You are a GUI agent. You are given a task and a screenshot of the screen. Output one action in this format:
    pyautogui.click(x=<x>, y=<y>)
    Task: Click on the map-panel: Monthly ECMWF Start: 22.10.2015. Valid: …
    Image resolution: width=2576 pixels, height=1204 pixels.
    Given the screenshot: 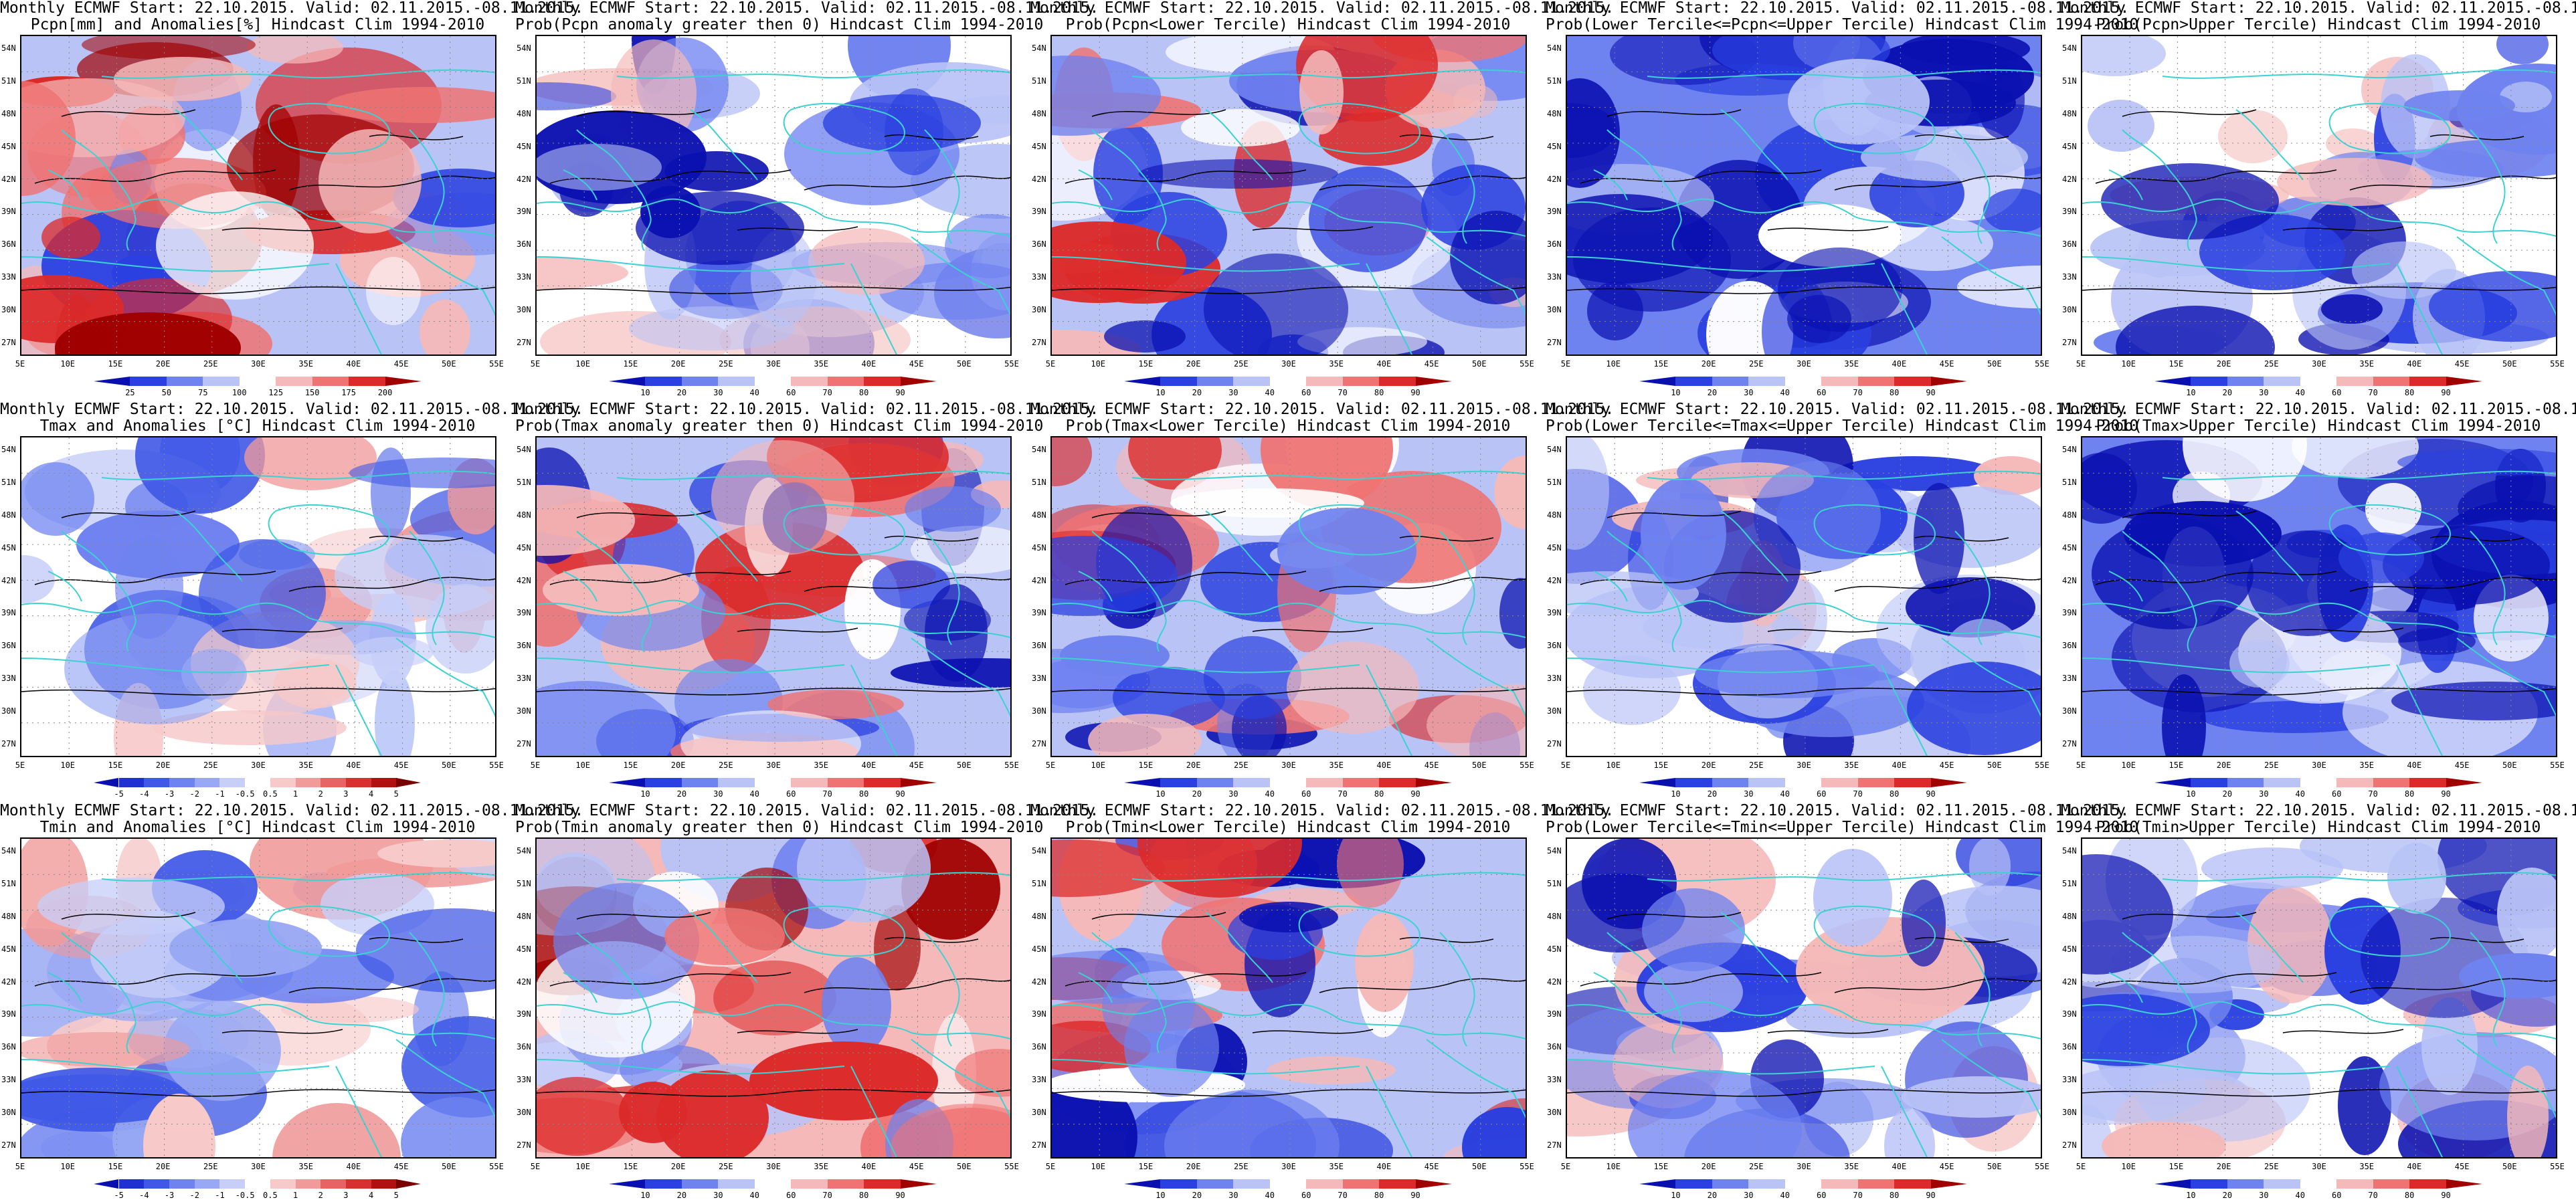 What is the action you would take?
    pyautogui.click(x=291, y=200)
    